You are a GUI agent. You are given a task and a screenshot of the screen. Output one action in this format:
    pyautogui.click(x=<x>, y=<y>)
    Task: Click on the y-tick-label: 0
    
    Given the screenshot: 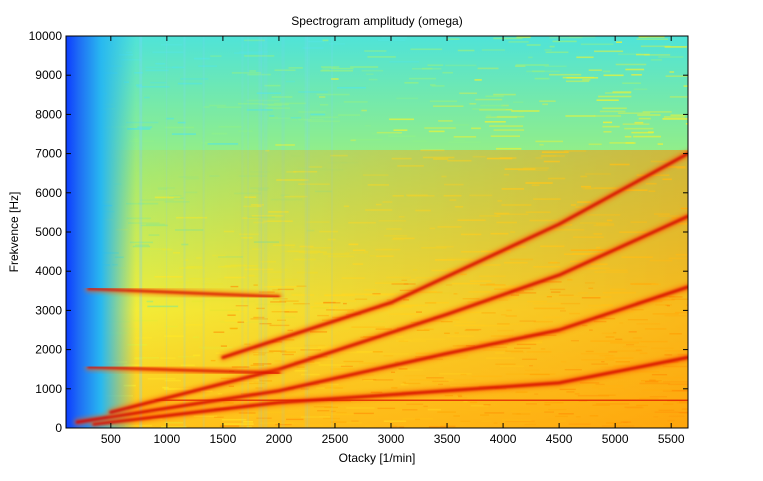 What is the action you would take?
    pyautogui.click(x=58, y=428)
    